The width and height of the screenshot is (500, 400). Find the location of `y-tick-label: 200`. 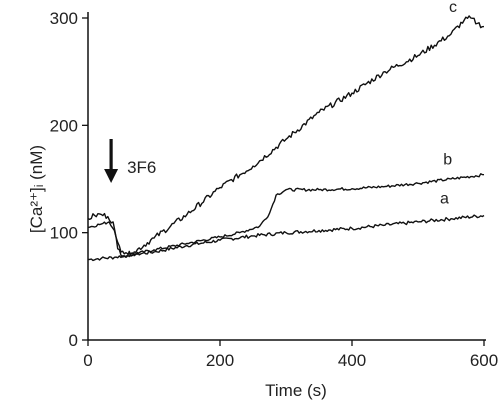

y-tick-label: 200 is located at coordinates (64, 125).